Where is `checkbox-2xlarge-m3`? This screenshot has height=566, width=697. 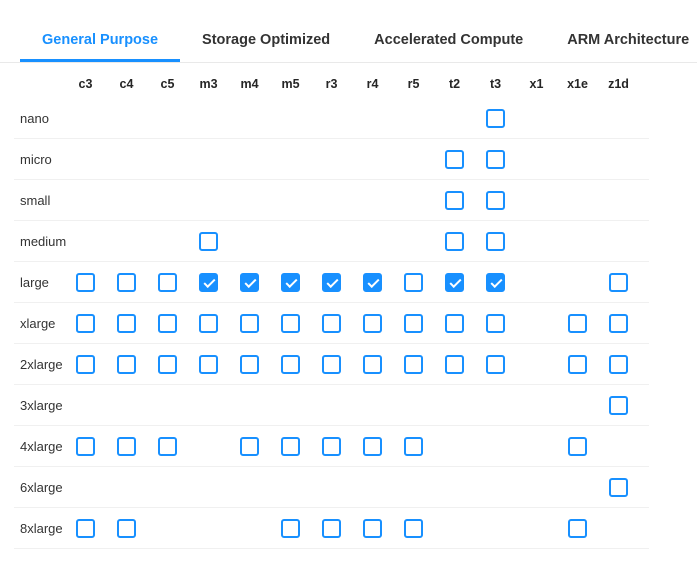 checkbox-2xlarge-m3 is located at coordinates (208, 364).